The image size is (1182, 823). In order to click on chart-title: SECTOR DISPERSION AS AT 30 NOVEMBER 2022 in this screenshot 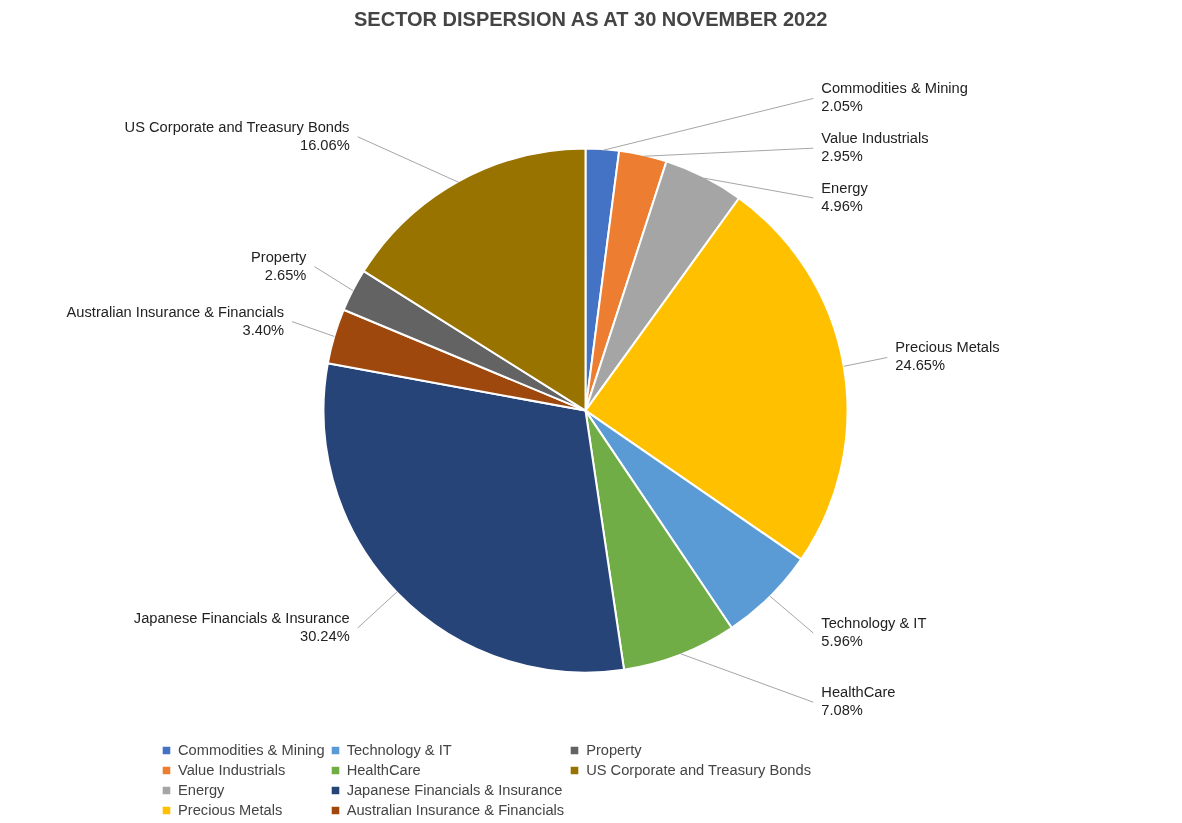, I will do `click(591, 18)`.